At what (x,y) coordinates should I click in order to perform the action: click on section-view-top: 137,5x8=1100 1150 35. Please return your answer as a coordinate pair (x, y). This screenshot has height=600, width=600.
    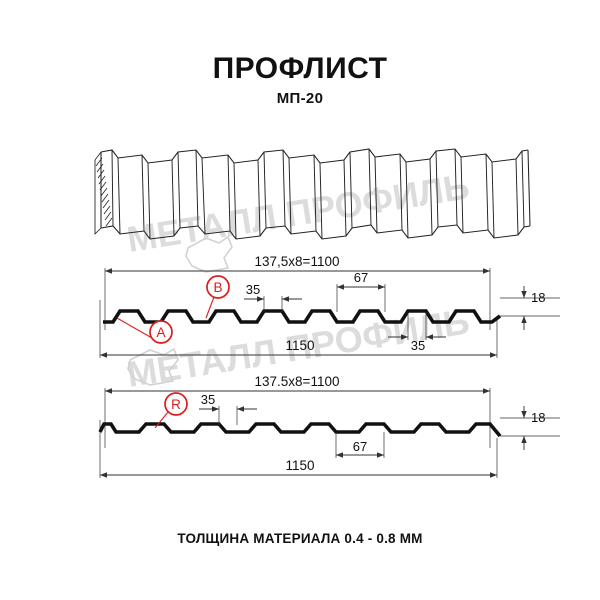
    Looking at the image, I should click on (329, 306).